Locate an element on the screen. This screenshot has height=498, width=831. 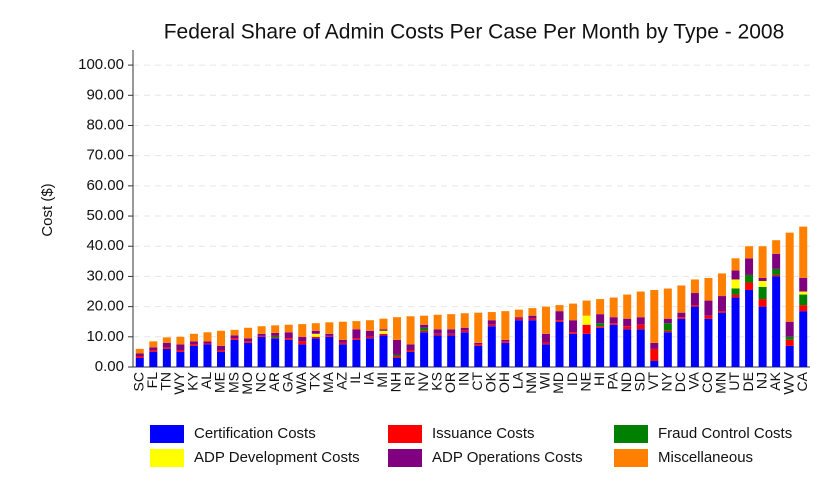
x-tick-label: MA is located at coordinates (328, 382).